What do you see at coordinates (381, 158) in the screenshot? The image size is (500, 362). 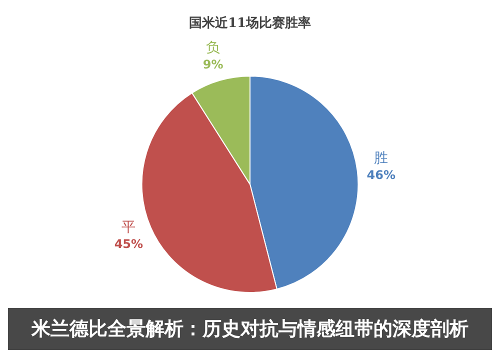 I see `slice-label: 胜` at bounding box center [381, 158].